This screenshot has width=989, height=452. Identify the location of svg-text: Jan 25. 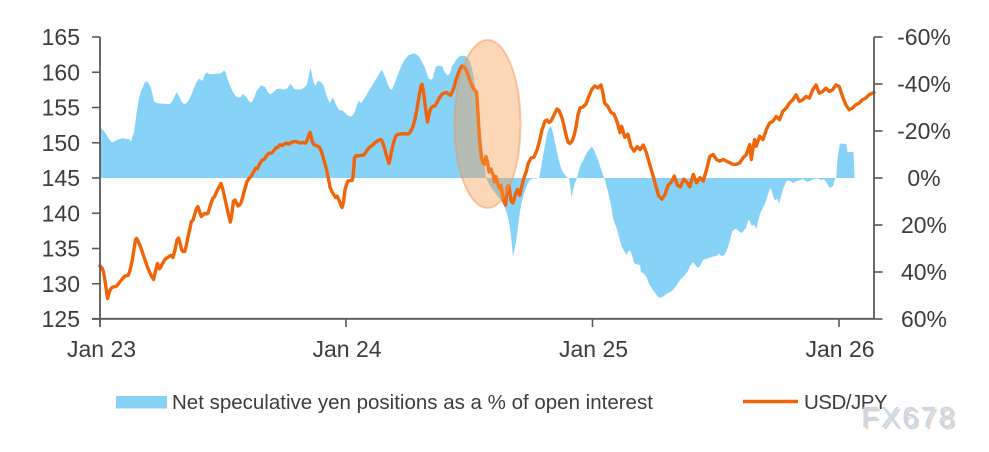
(593, 349).